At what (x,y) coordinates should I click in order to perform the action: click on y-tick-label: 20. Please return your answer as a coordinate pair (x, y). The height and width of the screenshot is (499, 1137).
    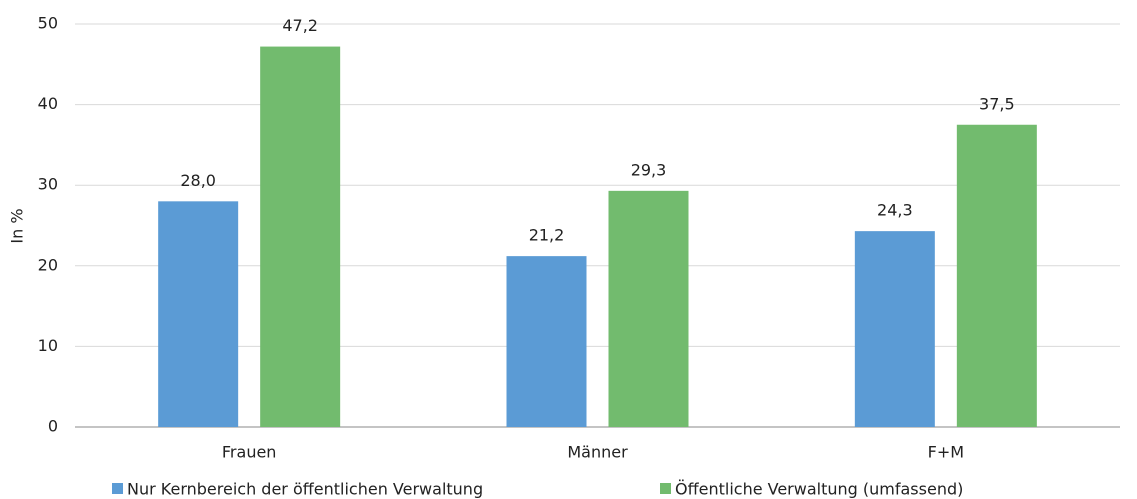
    Looking at the image, I should click on (48, 264).